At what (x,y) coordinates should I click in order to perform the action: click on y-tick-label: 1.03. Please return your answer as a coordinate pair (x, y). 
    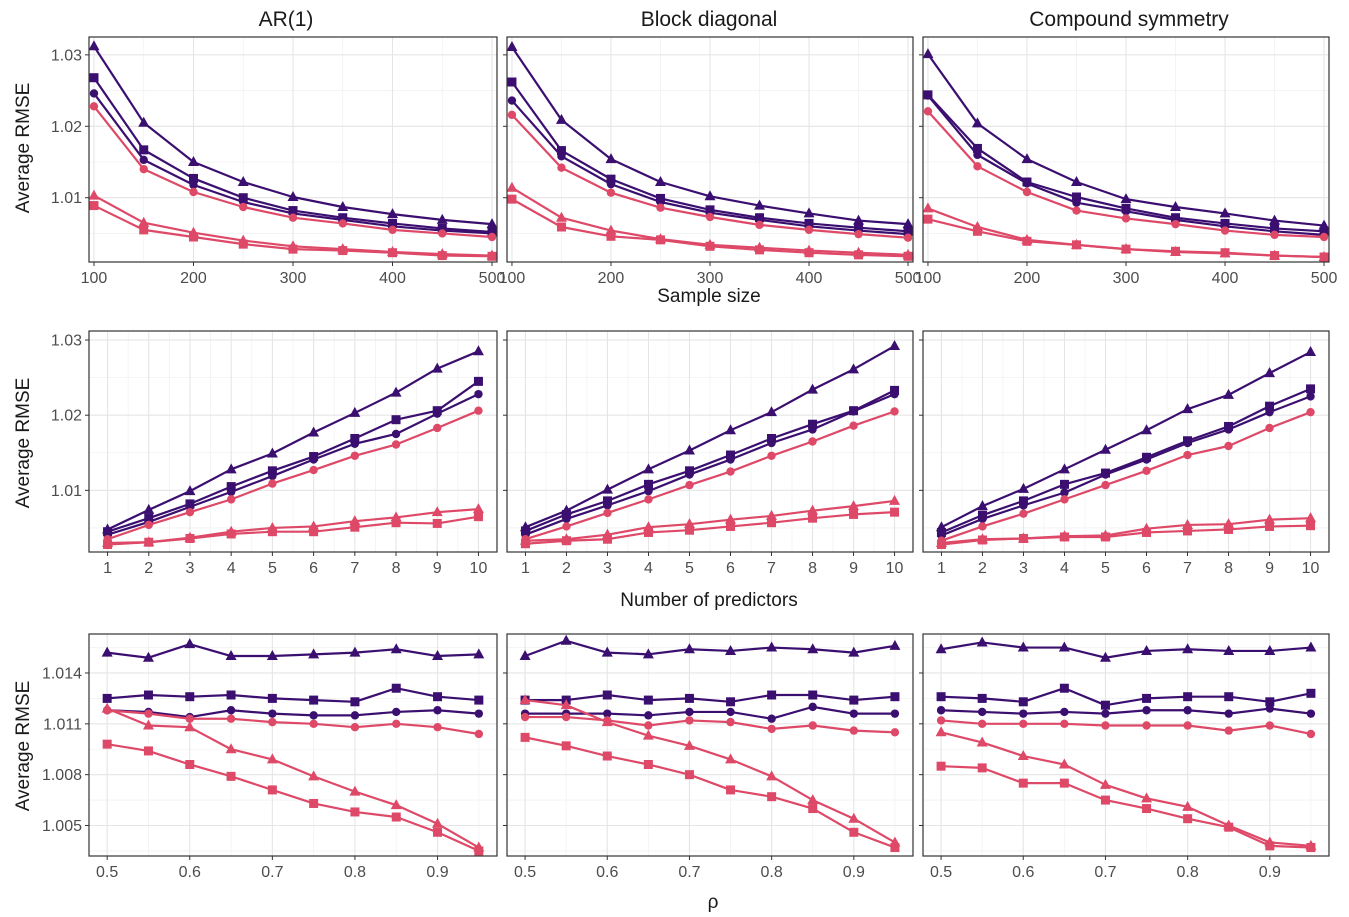
    Looking at the image, I should click on (66, 55).